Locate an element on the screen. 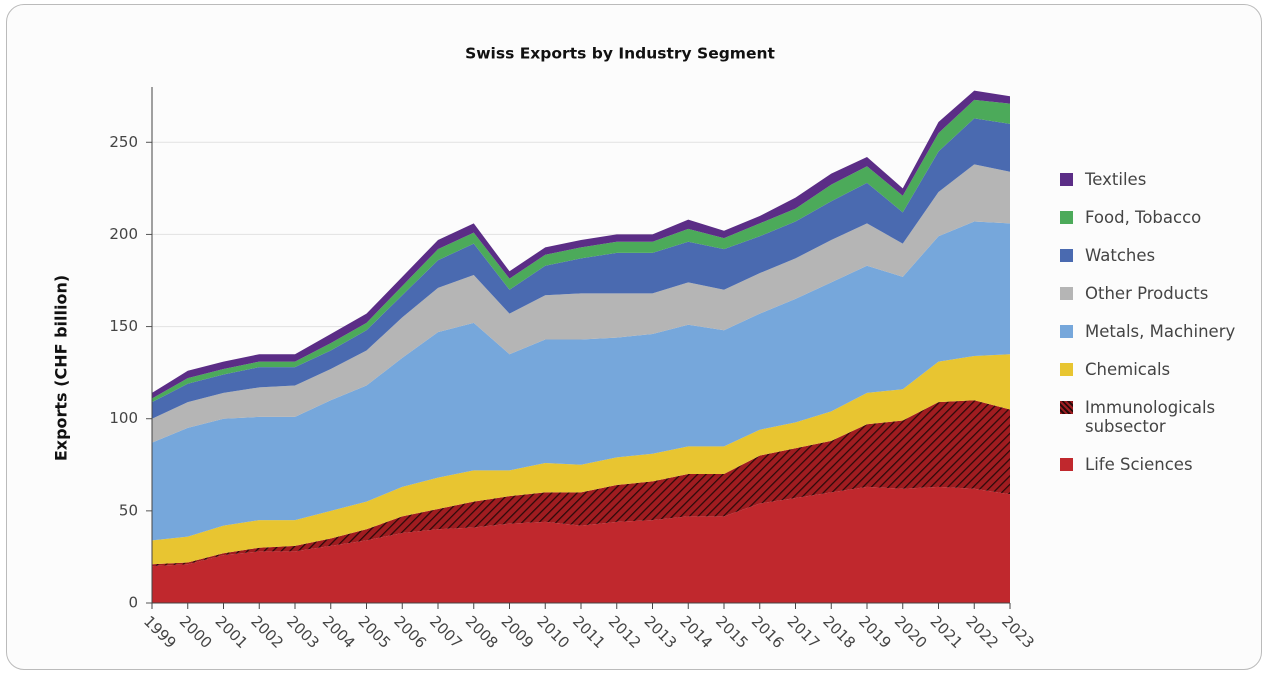  legend-item: Other Products is located at coordinates (1160, 293).